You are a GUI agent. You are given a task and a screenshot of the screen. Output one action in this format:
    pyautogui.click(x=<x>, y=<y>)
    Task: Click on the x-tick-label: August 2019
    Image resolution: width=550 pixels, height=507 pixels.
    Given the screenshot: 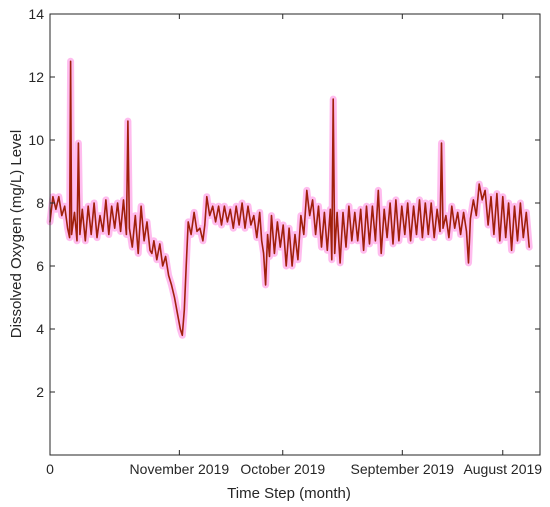 What is the action you would take?
    pyautogui.click(x=502, y=469)
    